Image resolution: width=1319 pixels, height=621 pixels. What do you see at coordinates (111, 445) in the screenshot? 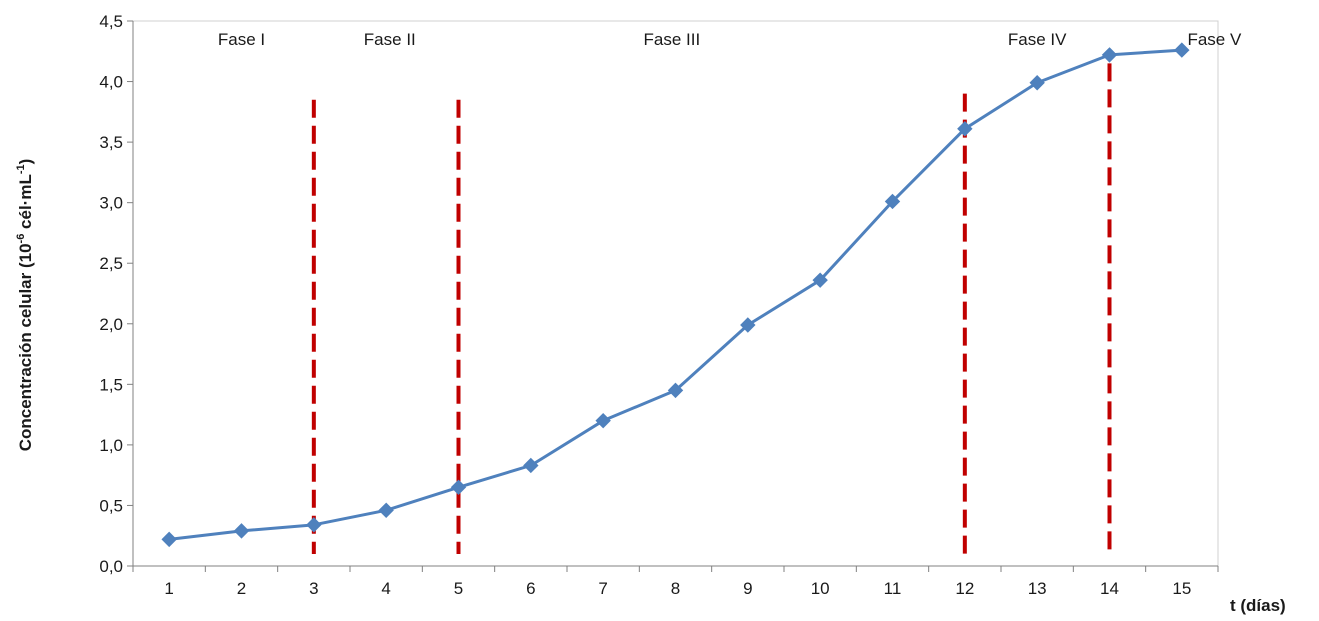
I see `y-tick-label: 1,0` at bounding box center [111, 445].